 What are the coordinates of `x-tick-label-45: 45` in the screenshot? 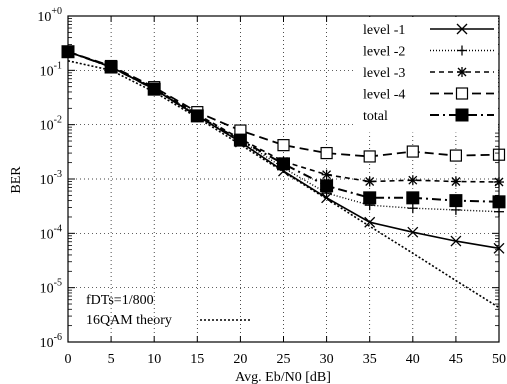 It's located at (456, 359).